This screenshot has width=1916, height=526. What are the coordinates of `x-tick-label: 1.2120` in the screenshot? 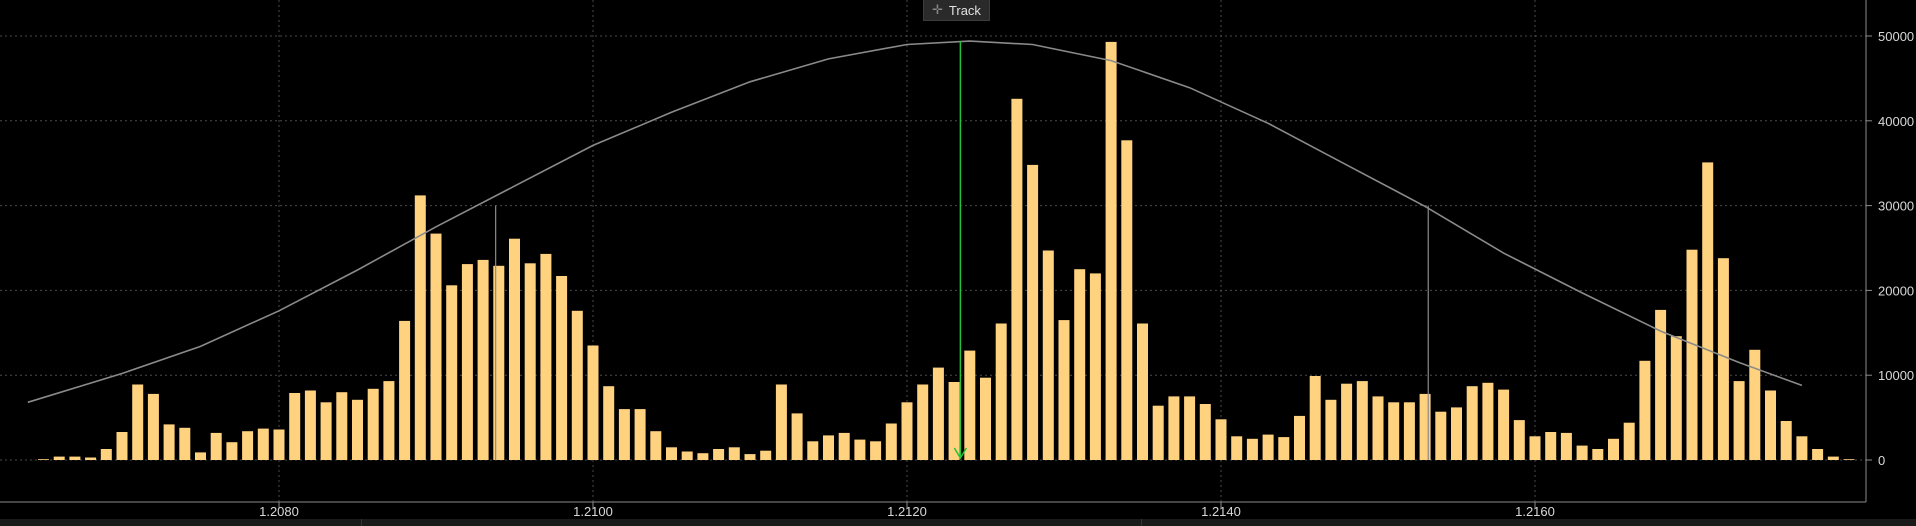 It's located at (907, 511).